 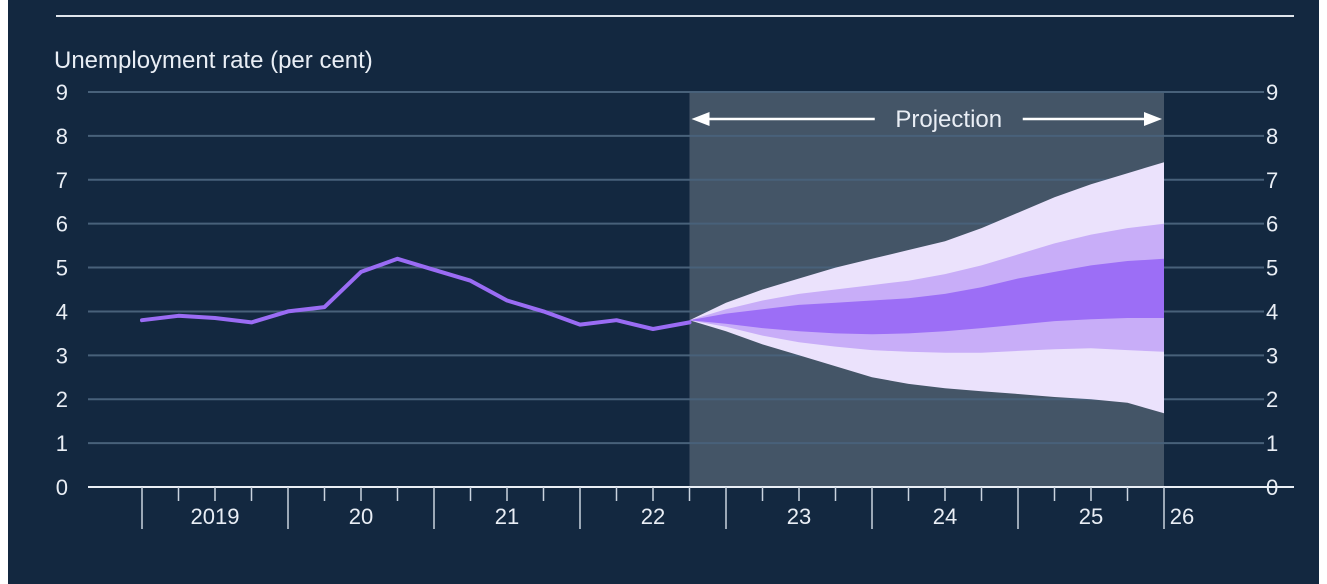 I want to click on history-line-layer, so click(x=416, y=293).